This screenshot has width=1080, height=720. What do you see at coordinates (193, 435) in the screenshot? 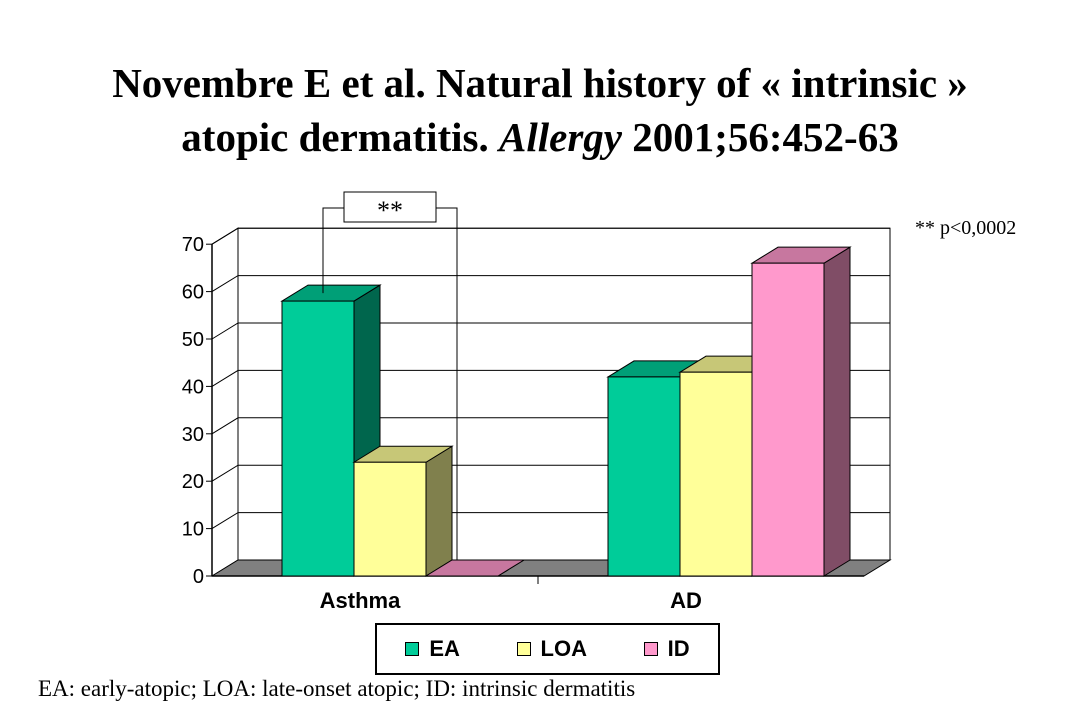
I see `y-tick-label: 30` at bounding box center [193, 435].